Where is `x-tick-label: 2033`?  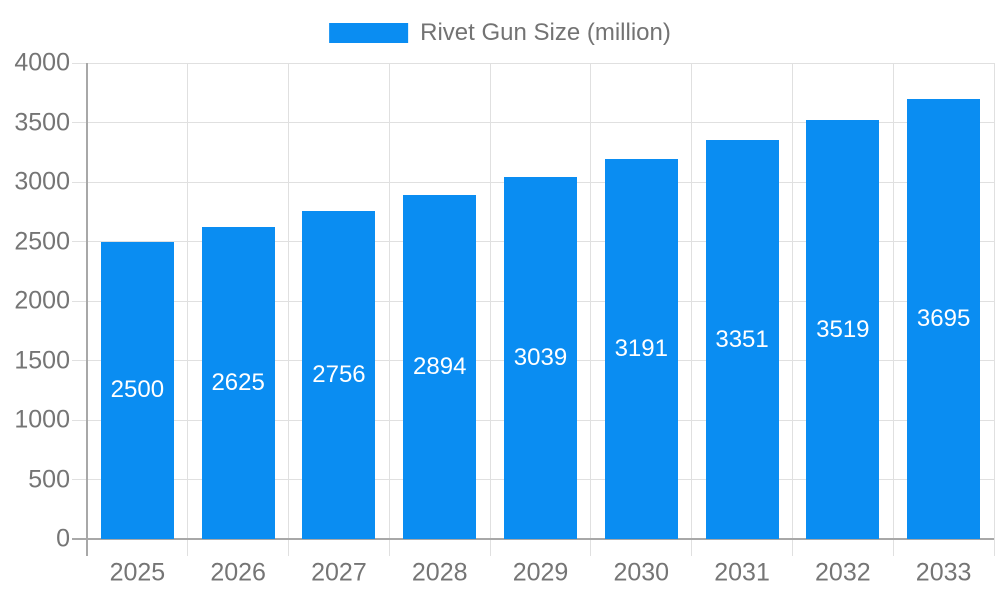 x-tick-label: 2033 is located at coordinates (943, 572).